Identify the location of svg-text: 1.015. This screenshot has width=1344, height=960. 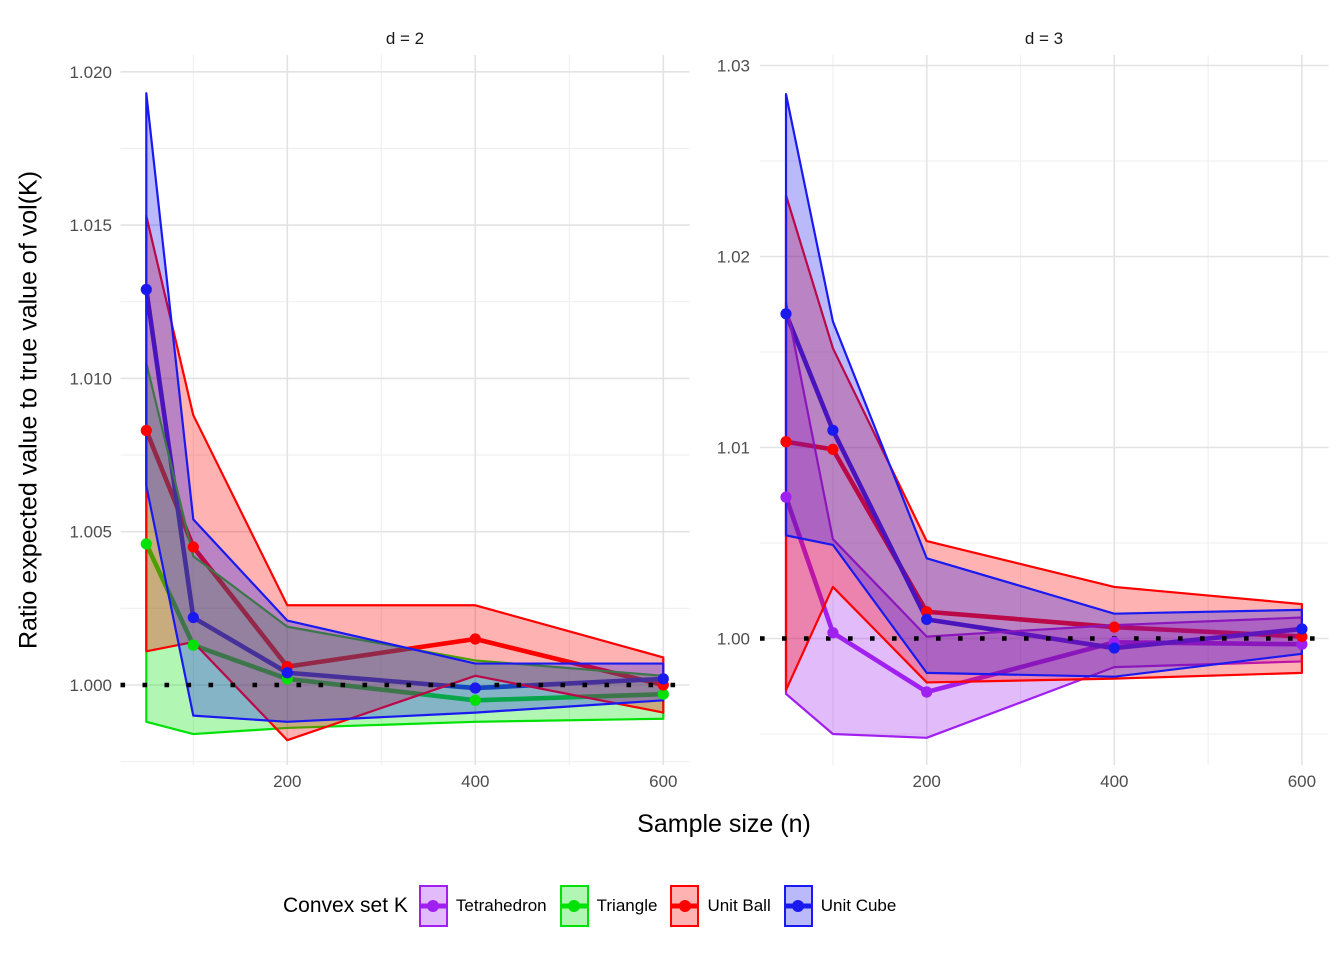
(90, 225).